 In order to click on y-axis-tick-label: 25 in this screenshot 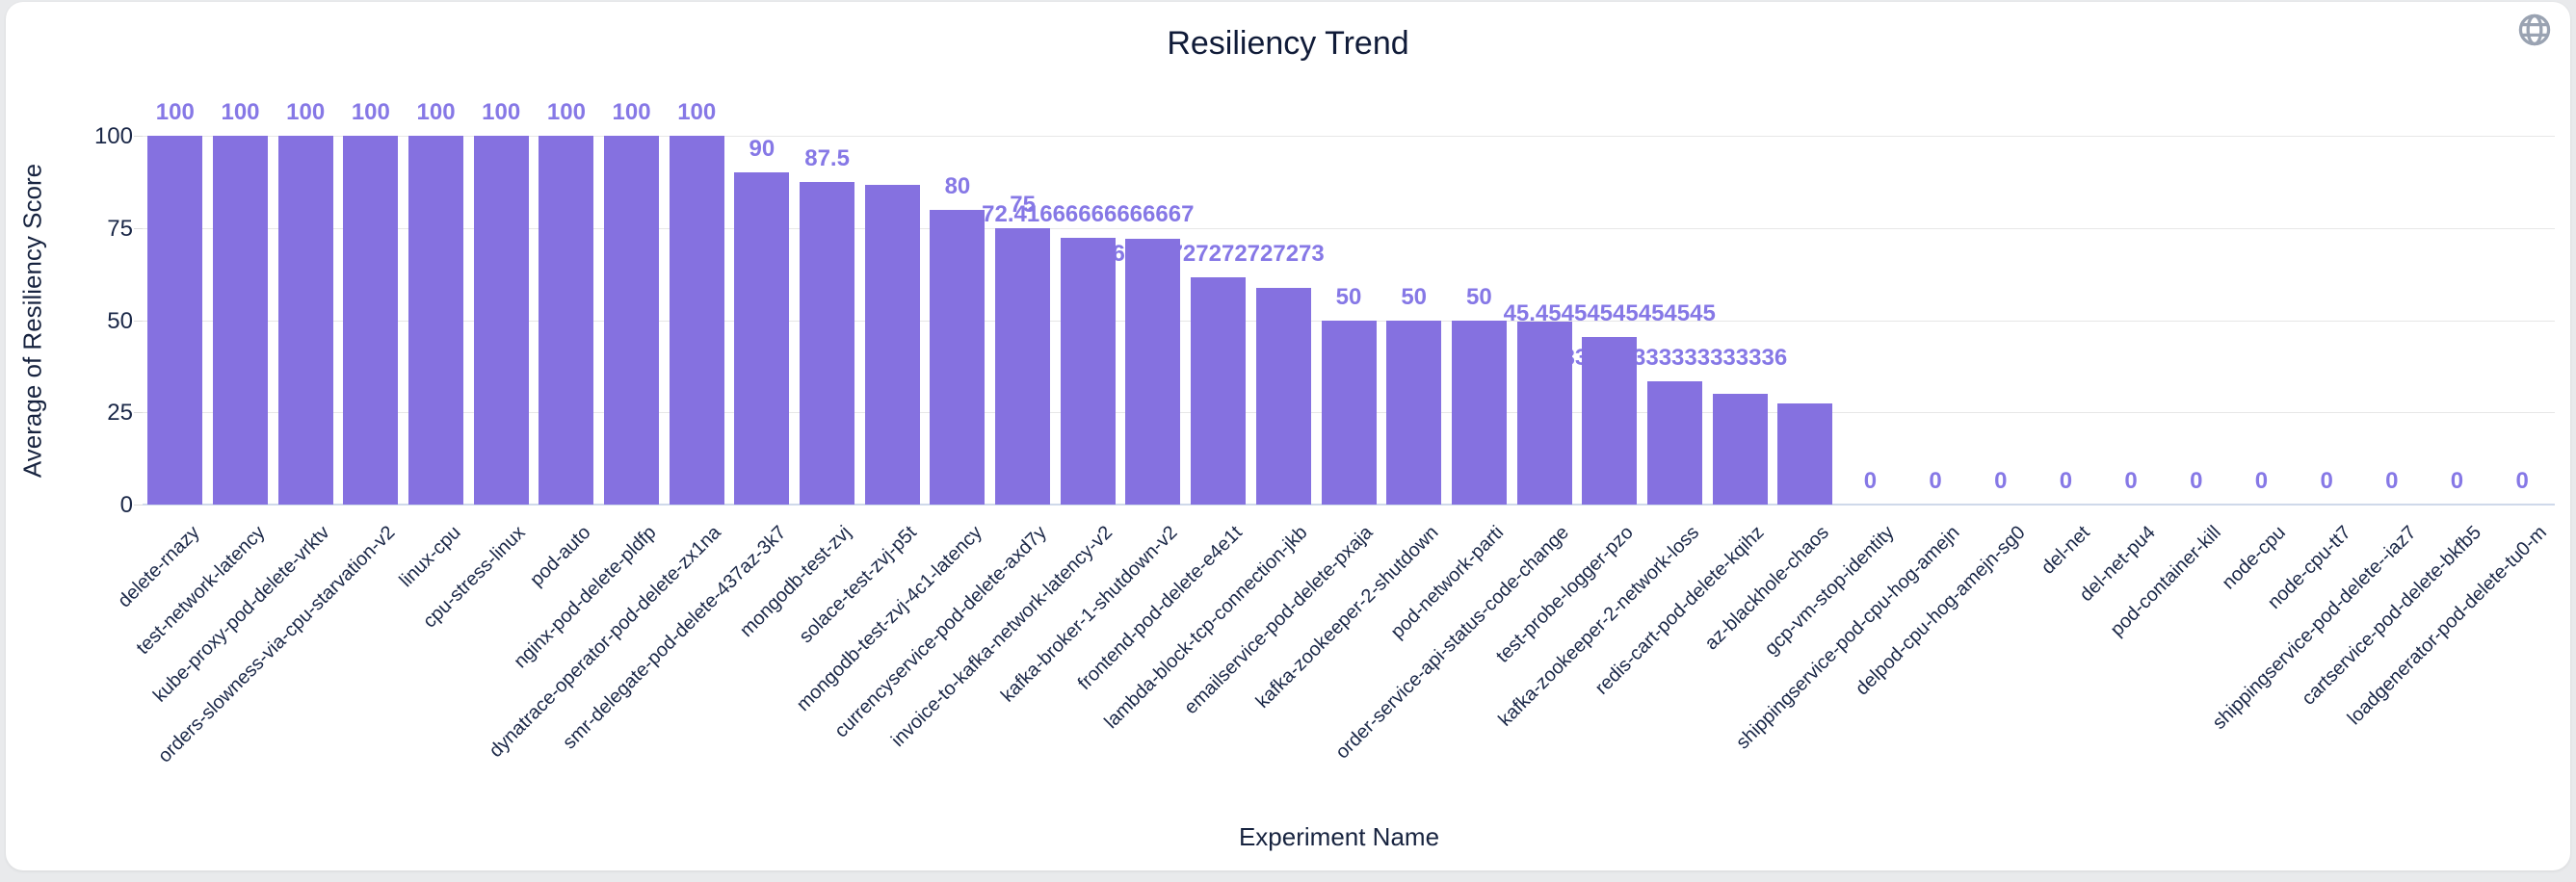, I will do `click(120, 413)`.